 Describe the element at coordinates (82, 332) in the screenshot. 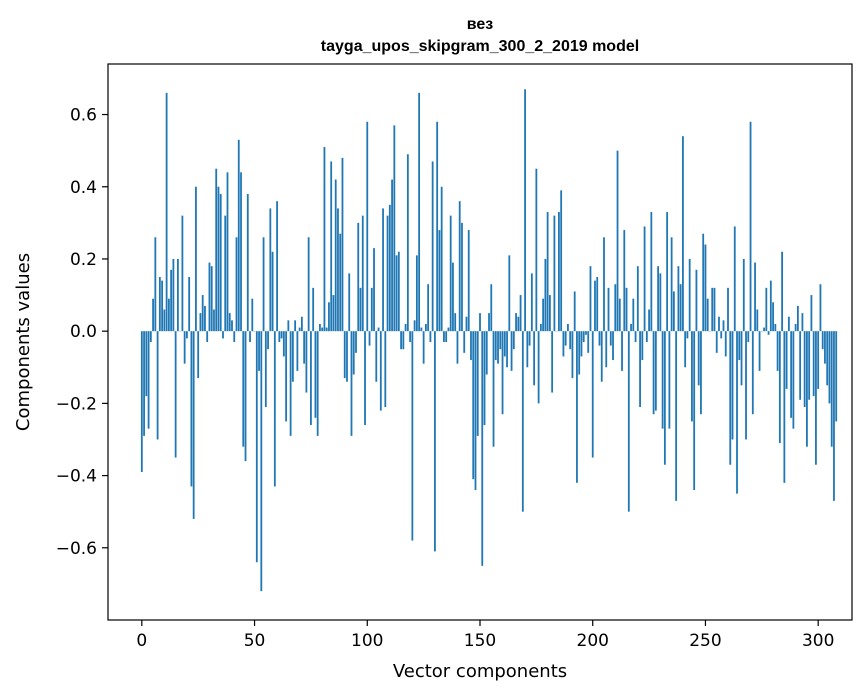

I see `y-axis-ticks: −0.6−0.4−0.20.00.20.40.6` at that location.